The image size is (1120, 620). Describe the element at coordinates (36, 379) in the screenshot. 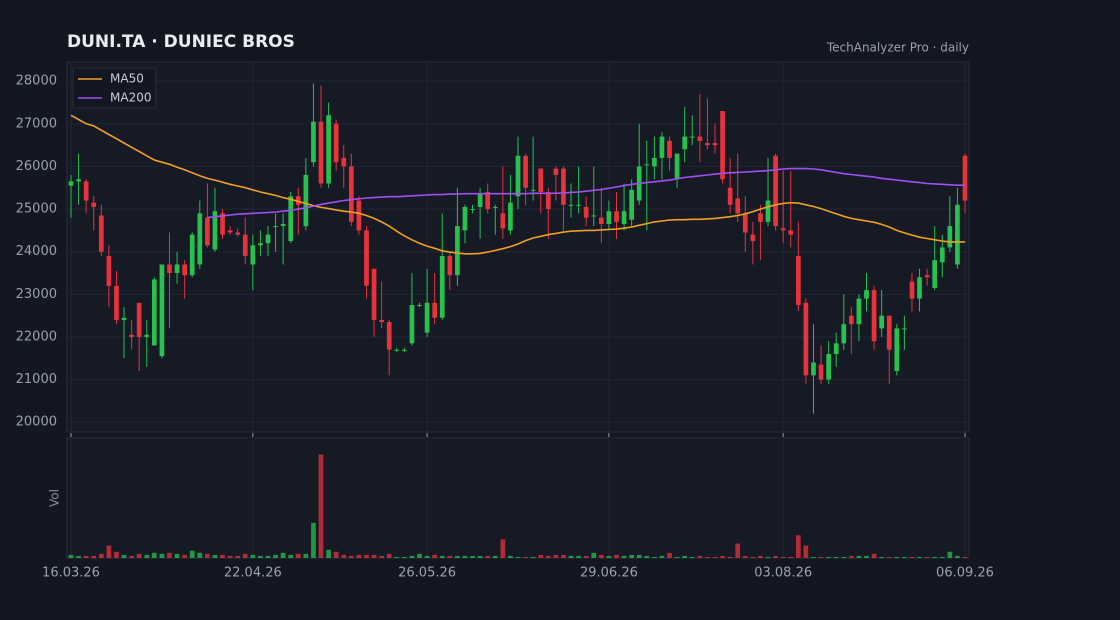

I see `y-tick-label: 21000` at that location.